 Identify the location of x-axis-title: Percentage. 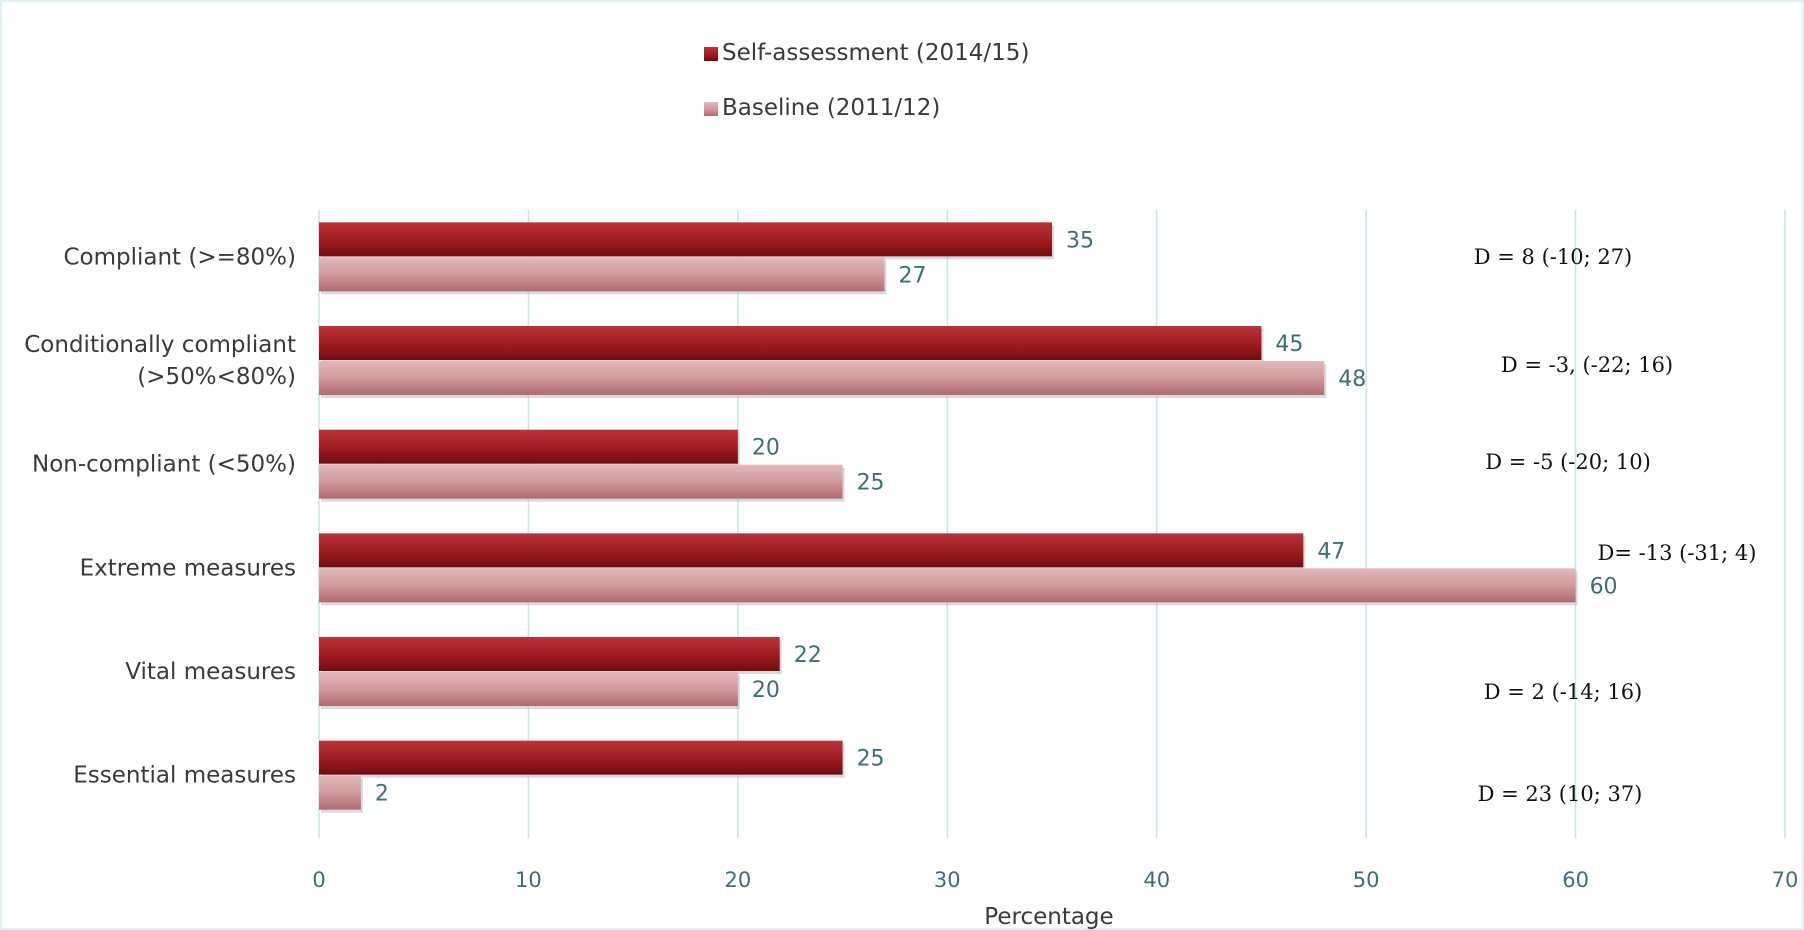
(1048, 917).